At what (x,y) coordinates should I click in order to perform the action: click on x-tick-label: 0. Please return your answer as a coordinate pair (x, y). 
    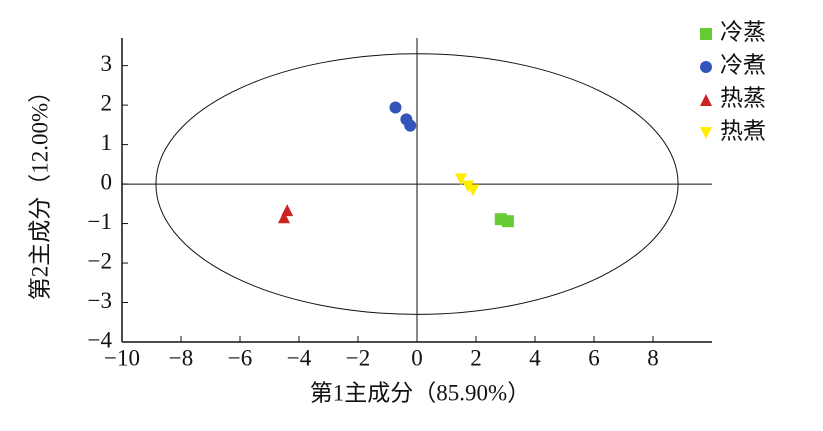
    Looking at the image, I should click on (417, 357).